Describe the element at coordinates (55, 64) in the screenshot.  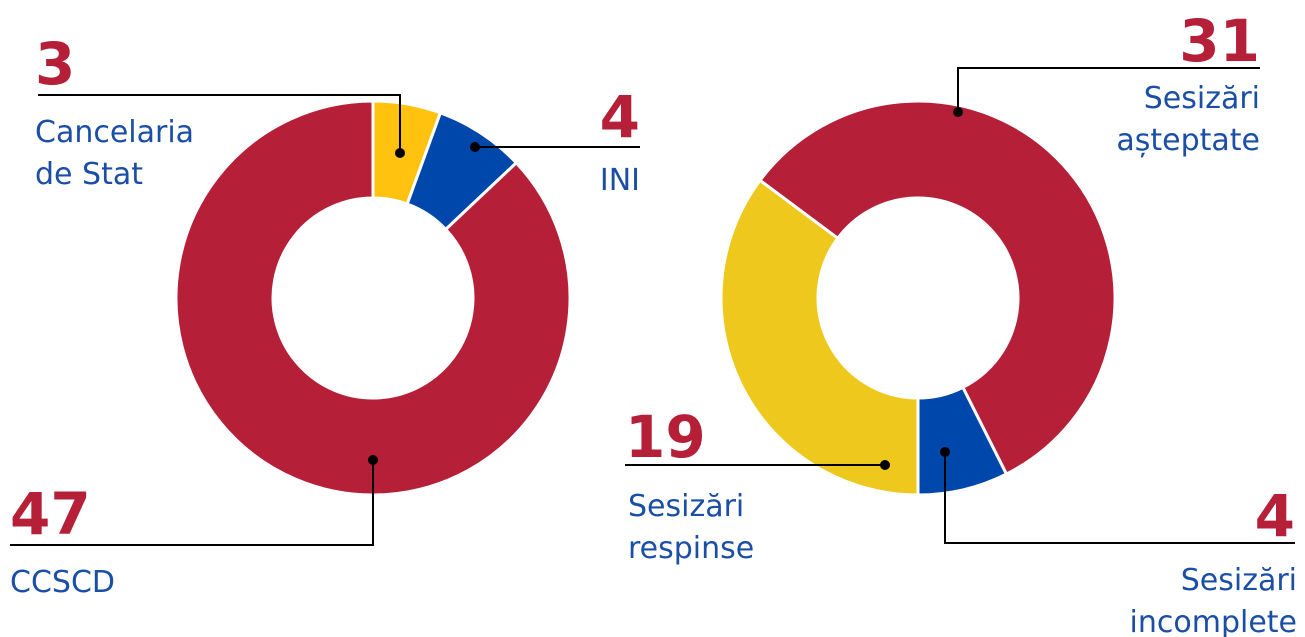
I see `value-label: 3` at that location.